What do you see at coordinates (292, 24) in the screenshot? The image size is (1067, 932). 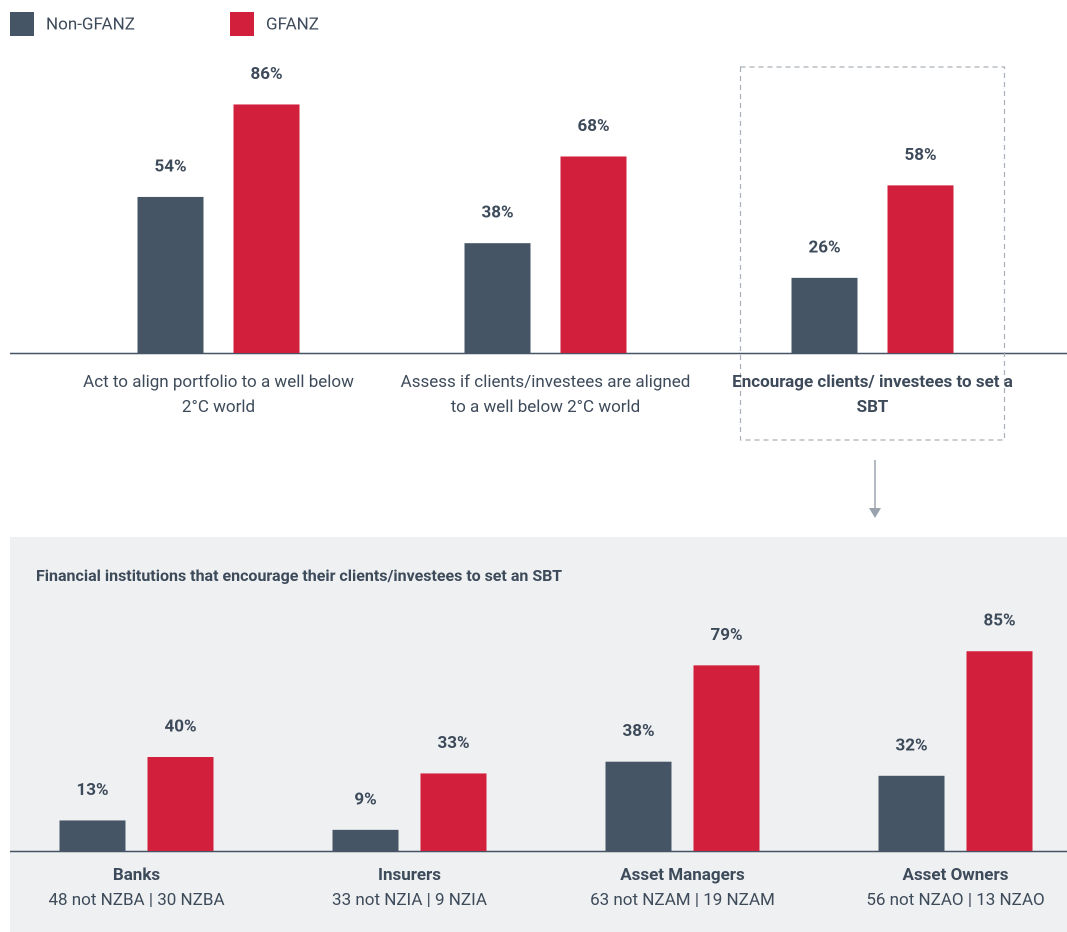 I see `legend-label: GFANZ` at bounding box center [292, 24].